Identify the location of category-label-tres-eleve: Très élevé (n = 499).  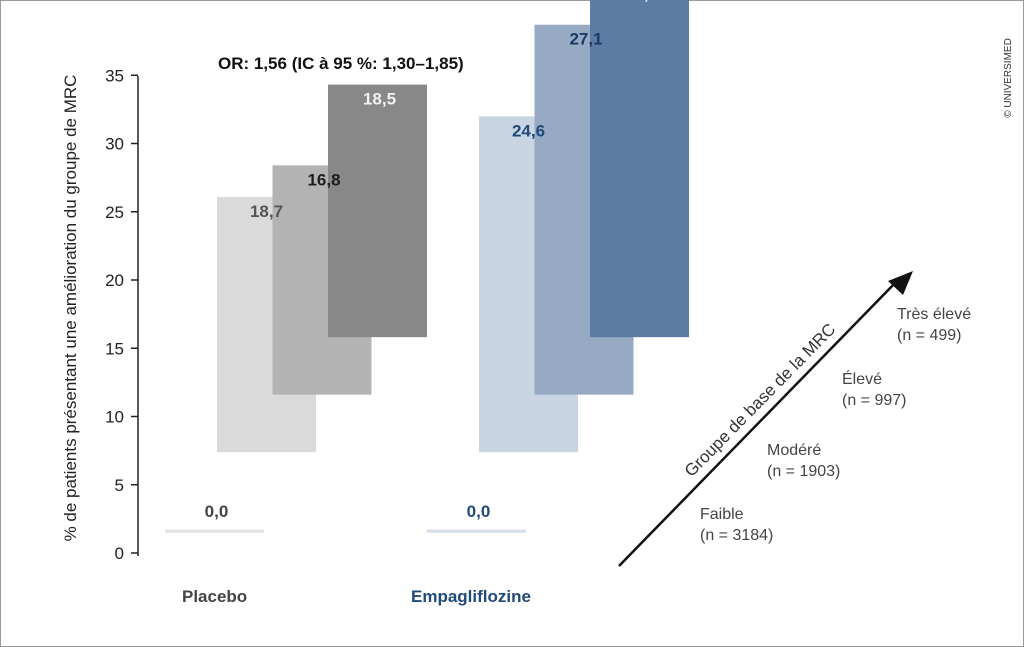
(934, 325).